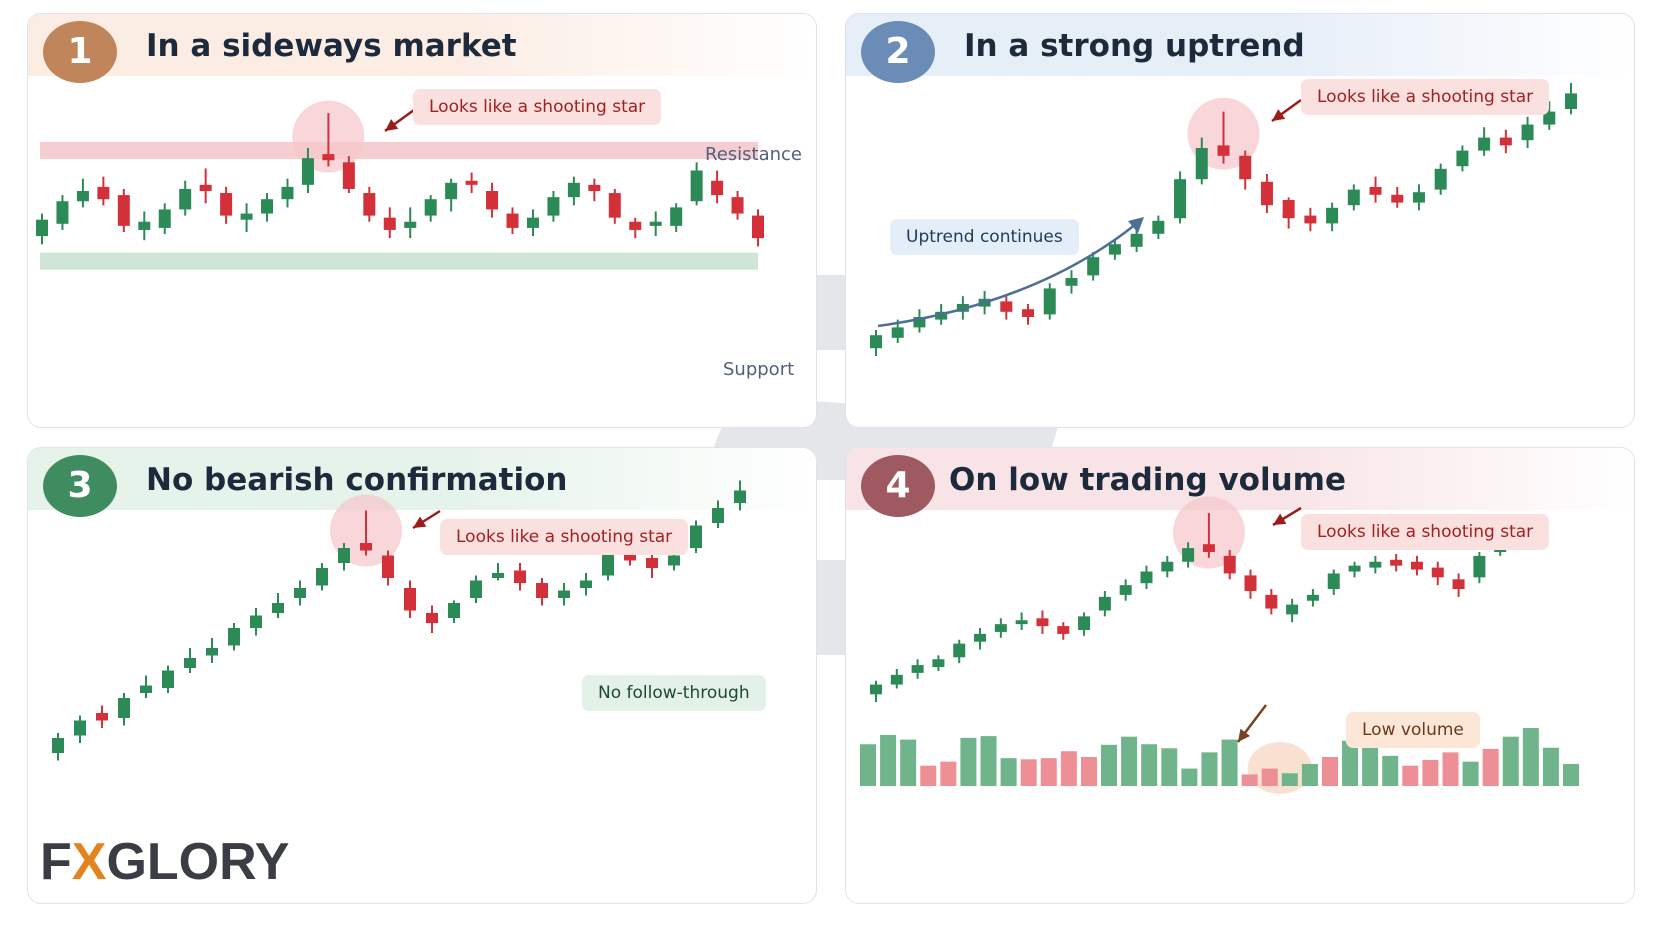 The width and height of the screenshot is (1664, 928). I want to click on panel-title: In a strong uptrend, so click(1134, 46).